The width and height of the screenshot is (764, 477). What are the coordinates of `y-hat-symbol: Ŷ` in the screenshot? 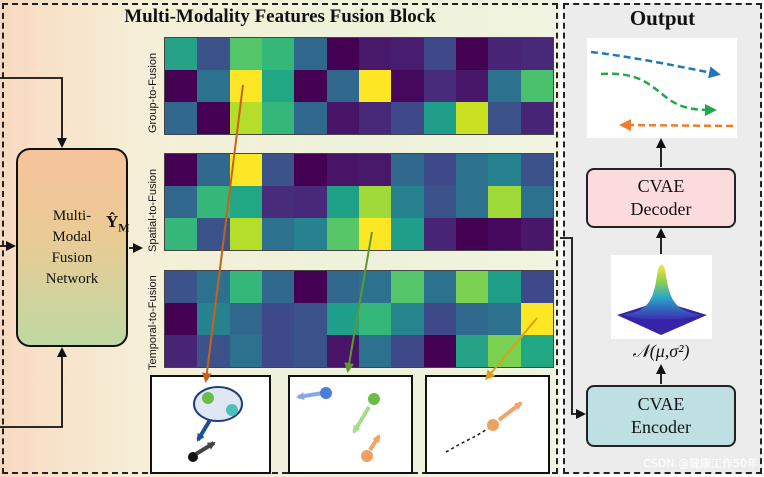 It's located at (112, 221).